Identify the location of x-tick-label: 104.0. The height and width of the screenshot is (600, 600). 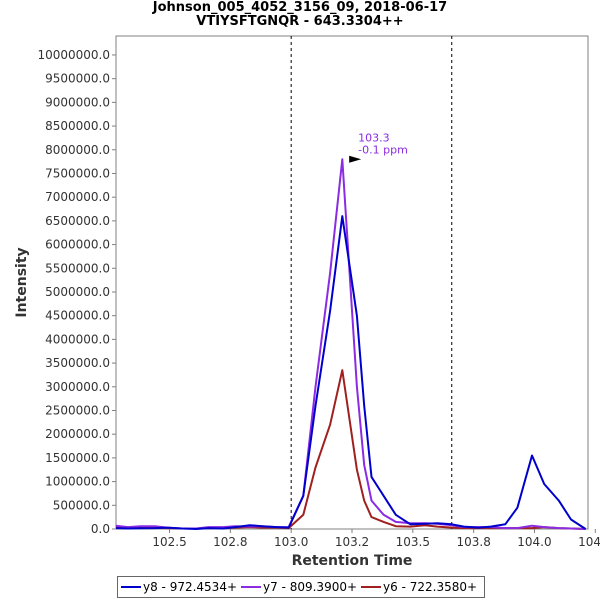
(534, 542).